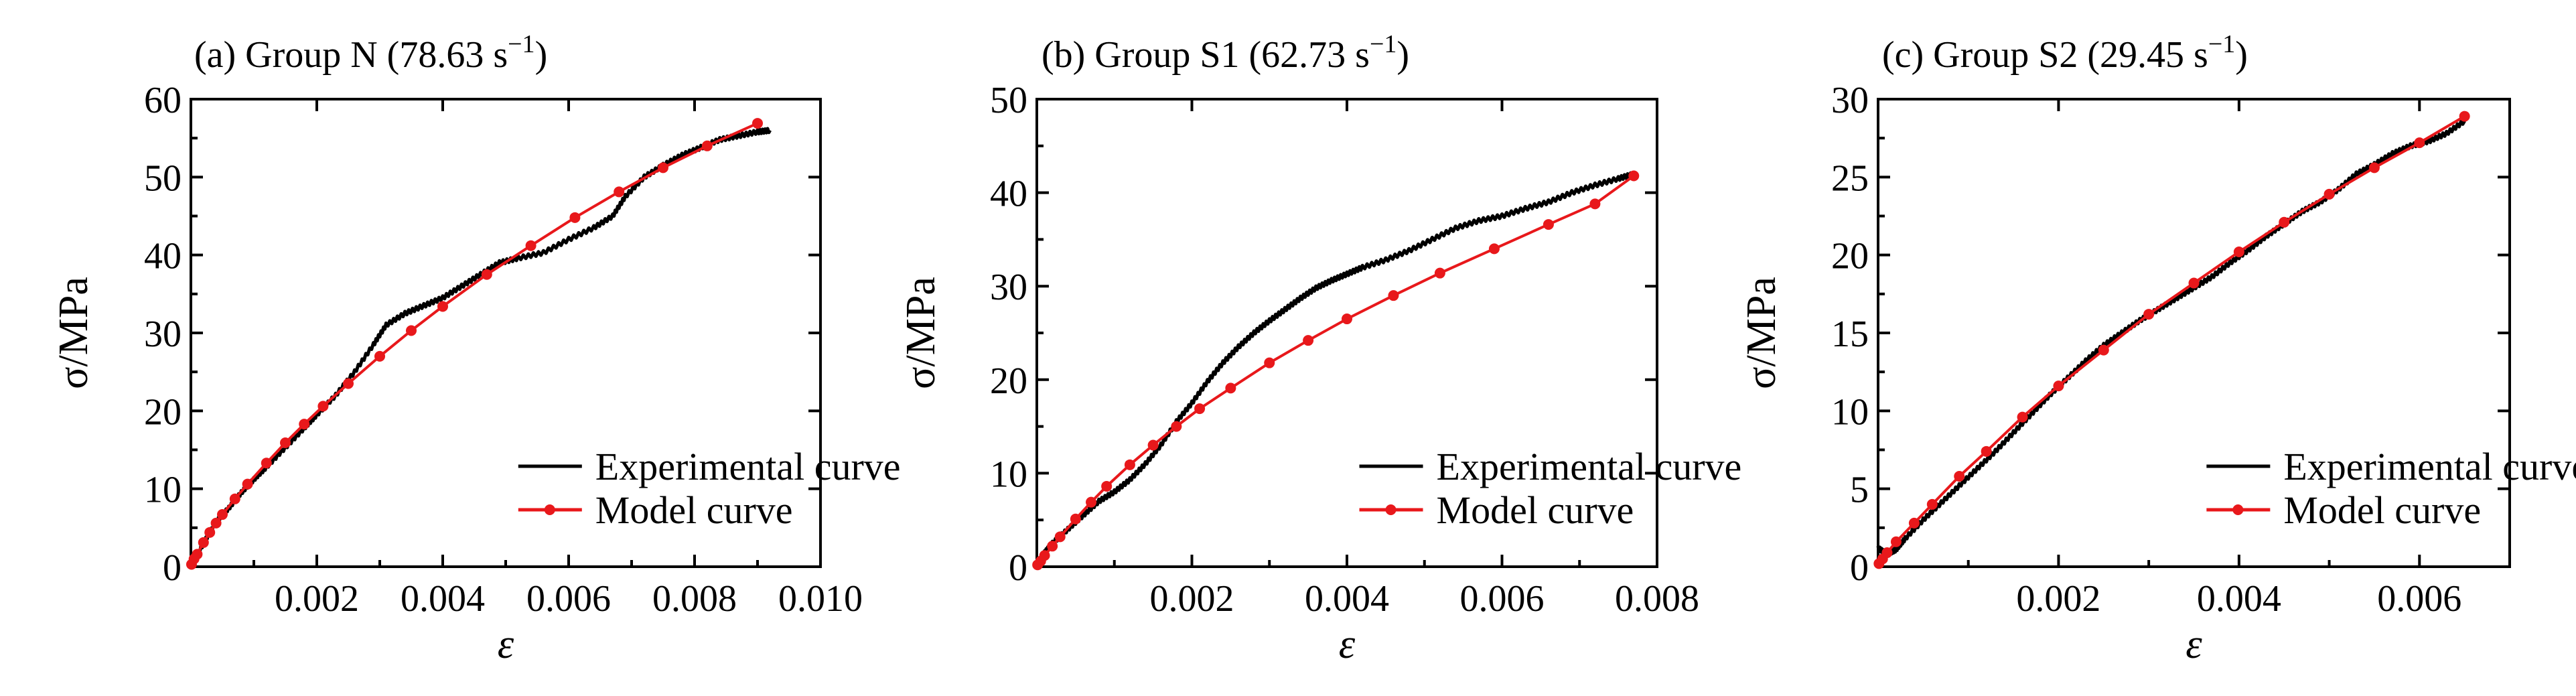  Describe the element at coordinates (1850, 178) in the screenshot. I see `y-tick-label: 25` at that location.